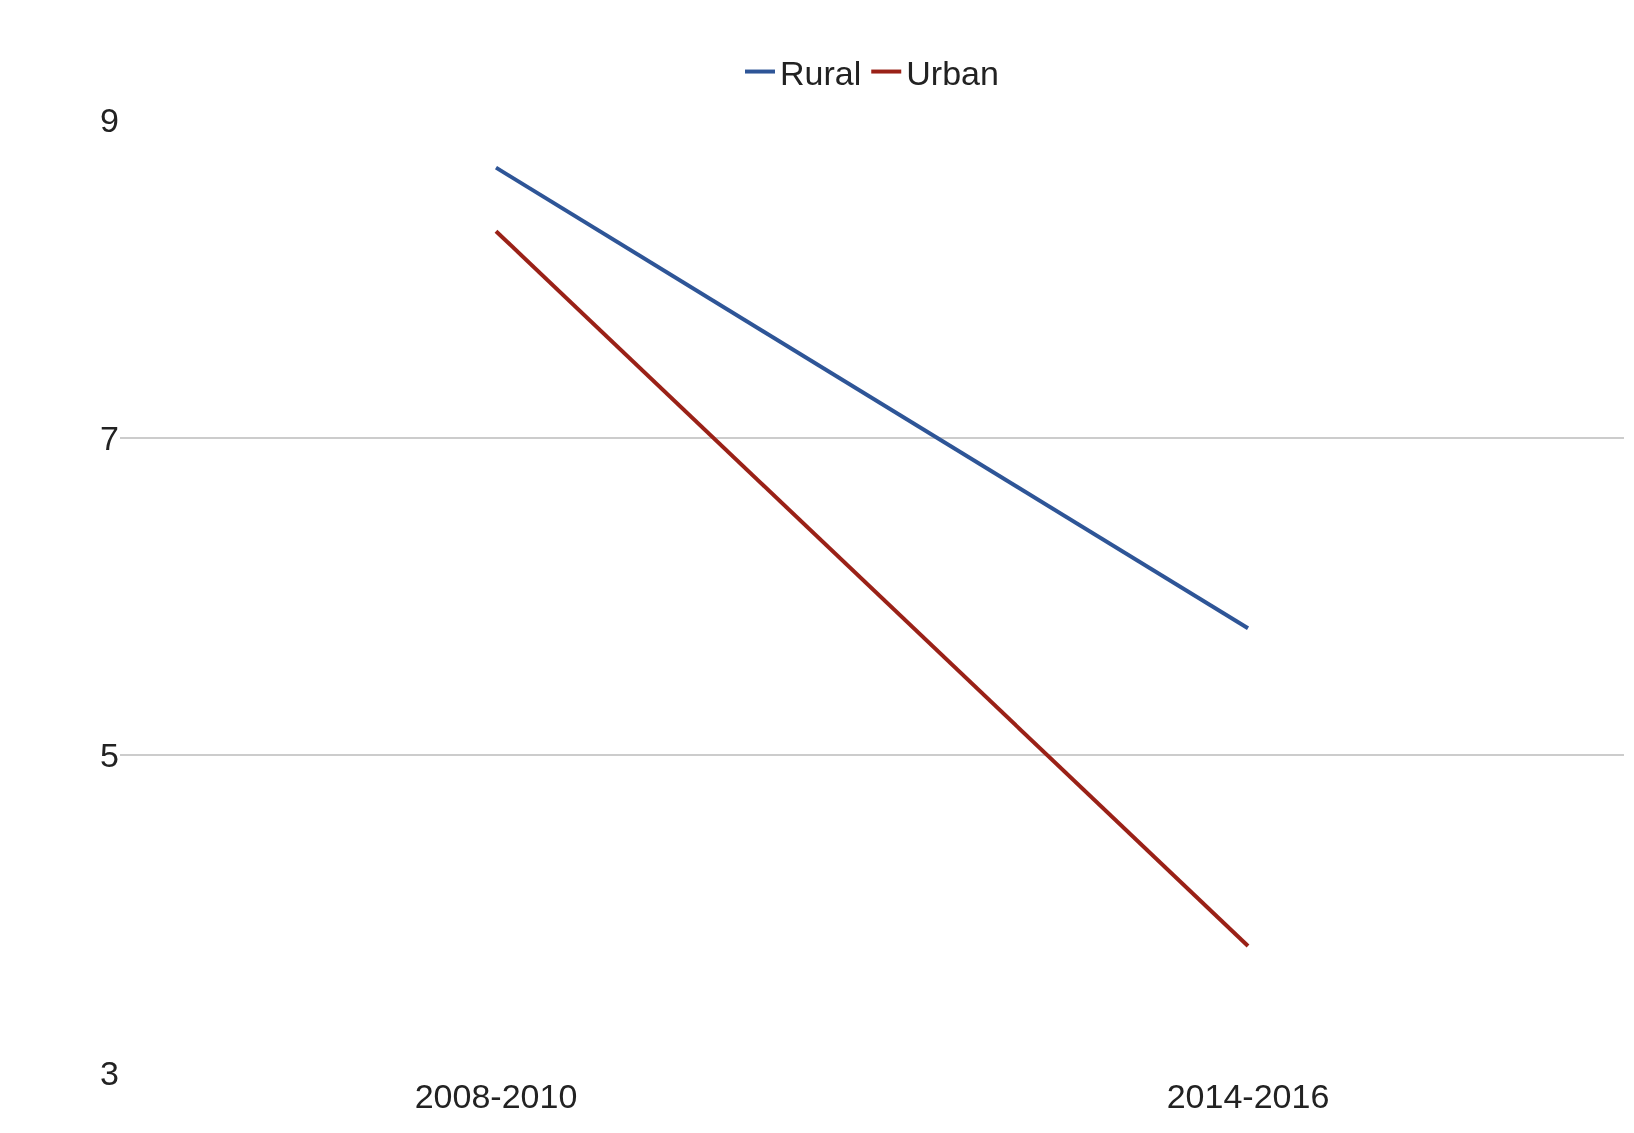 The height and width of the screenshot is (1133, 1634). I want to click on y-tick-label: 5, so click(109, 755).